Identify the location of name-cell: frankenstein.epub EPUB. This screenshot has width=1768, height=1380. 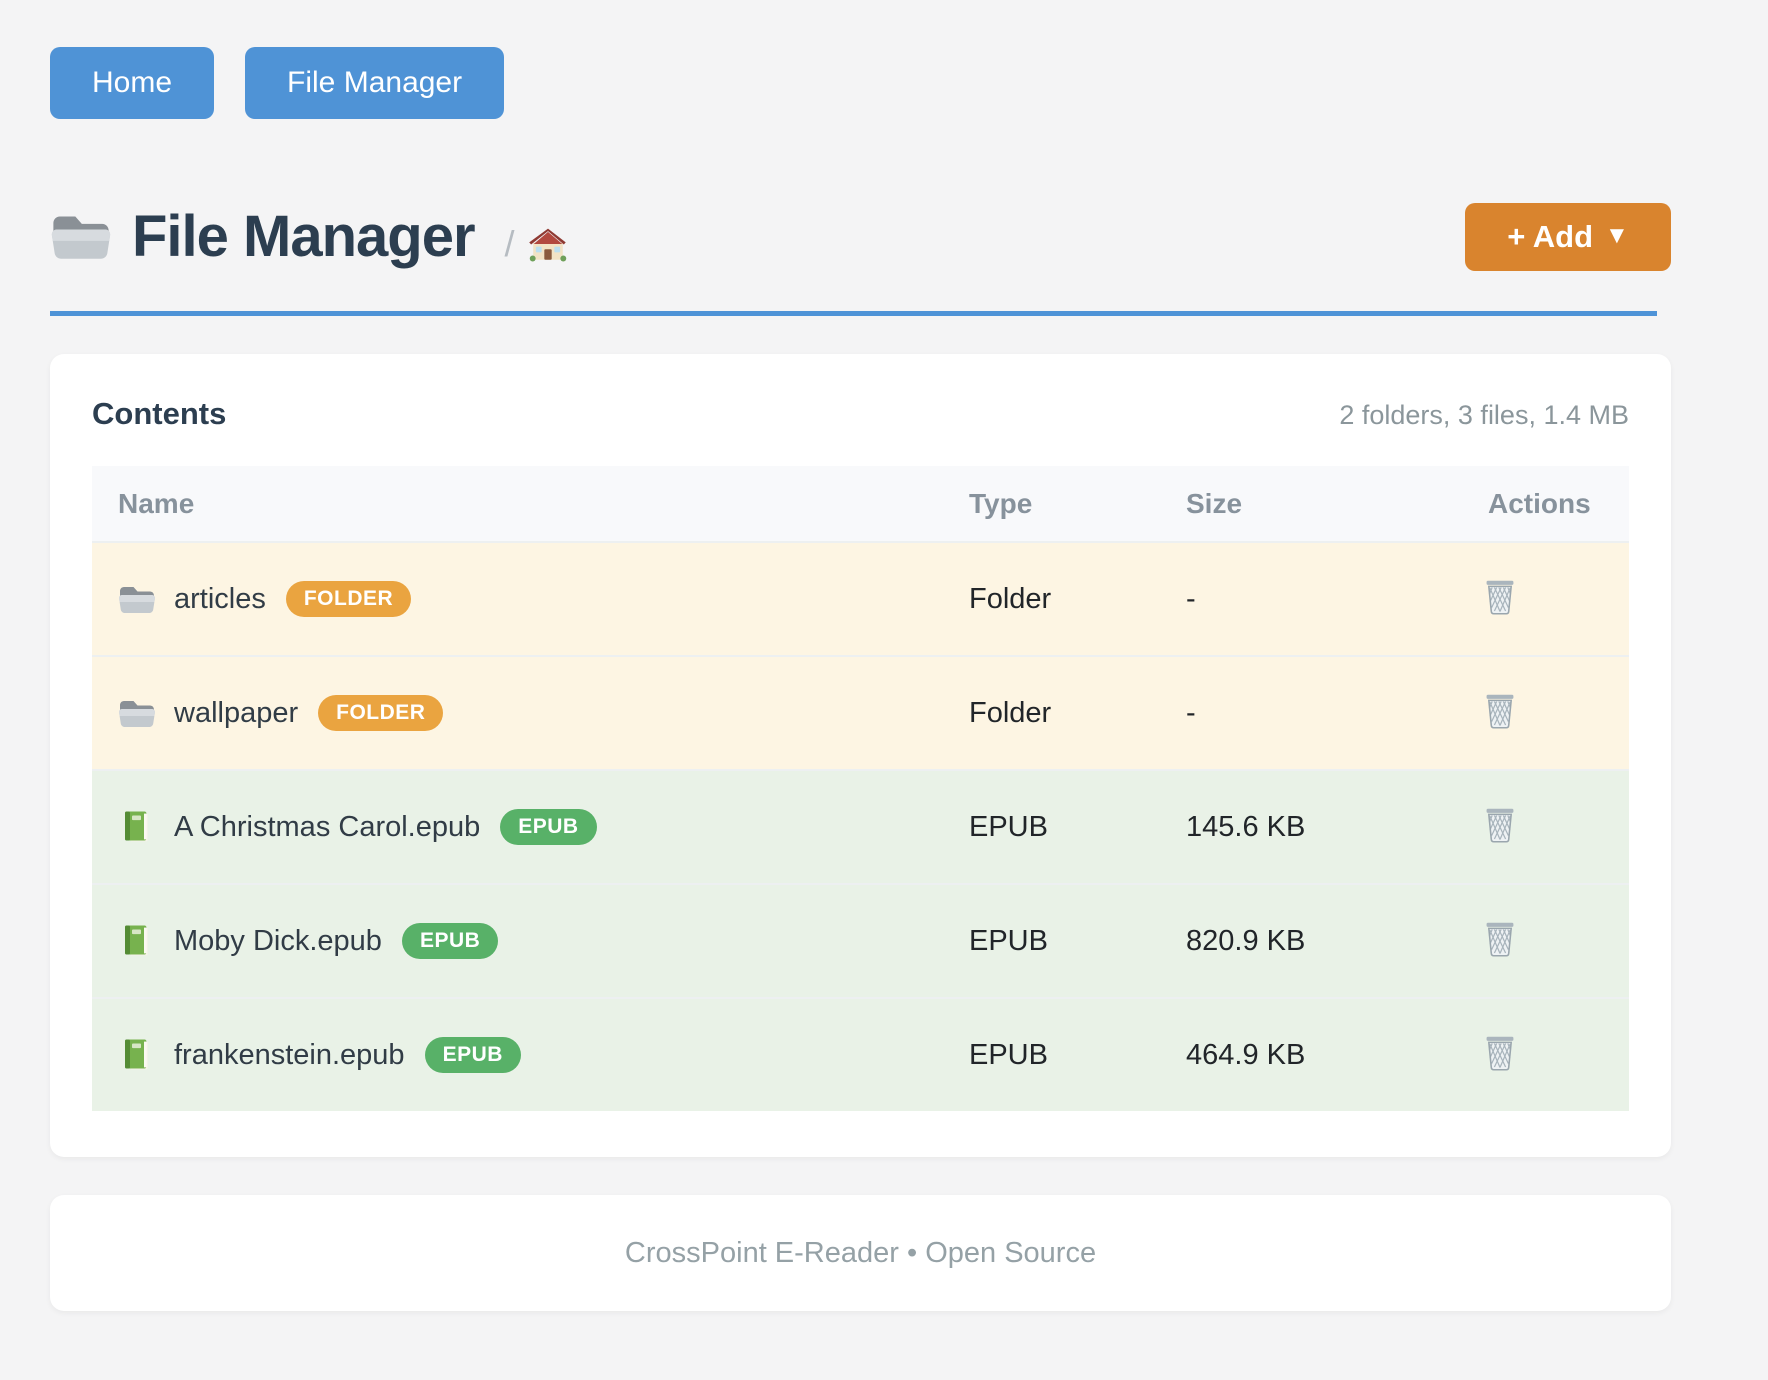
(530, 1055).